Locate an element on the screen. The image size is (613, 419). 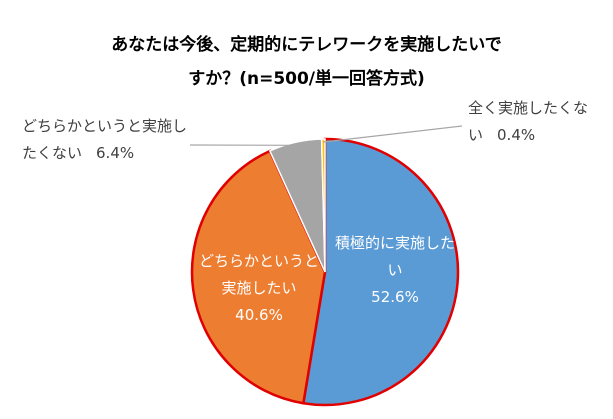
slice-label: どちらかというと実施したい 40.6% is located at coordinates (259, 288).